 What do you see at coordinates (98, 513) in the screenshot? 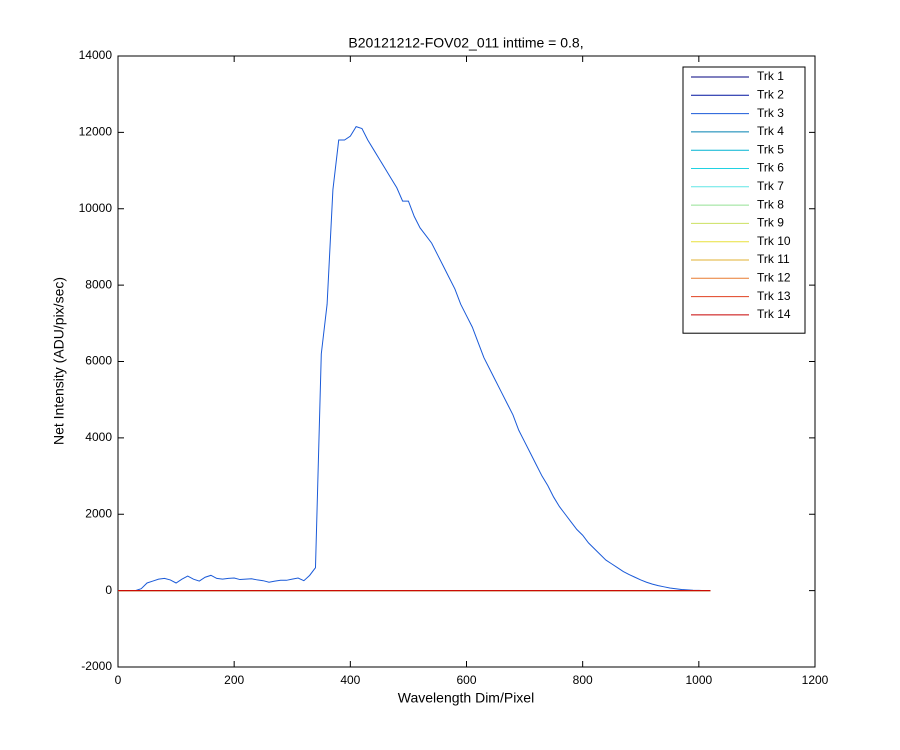
I see `y-tick-label: 2000` at bounding box center [98, 513].